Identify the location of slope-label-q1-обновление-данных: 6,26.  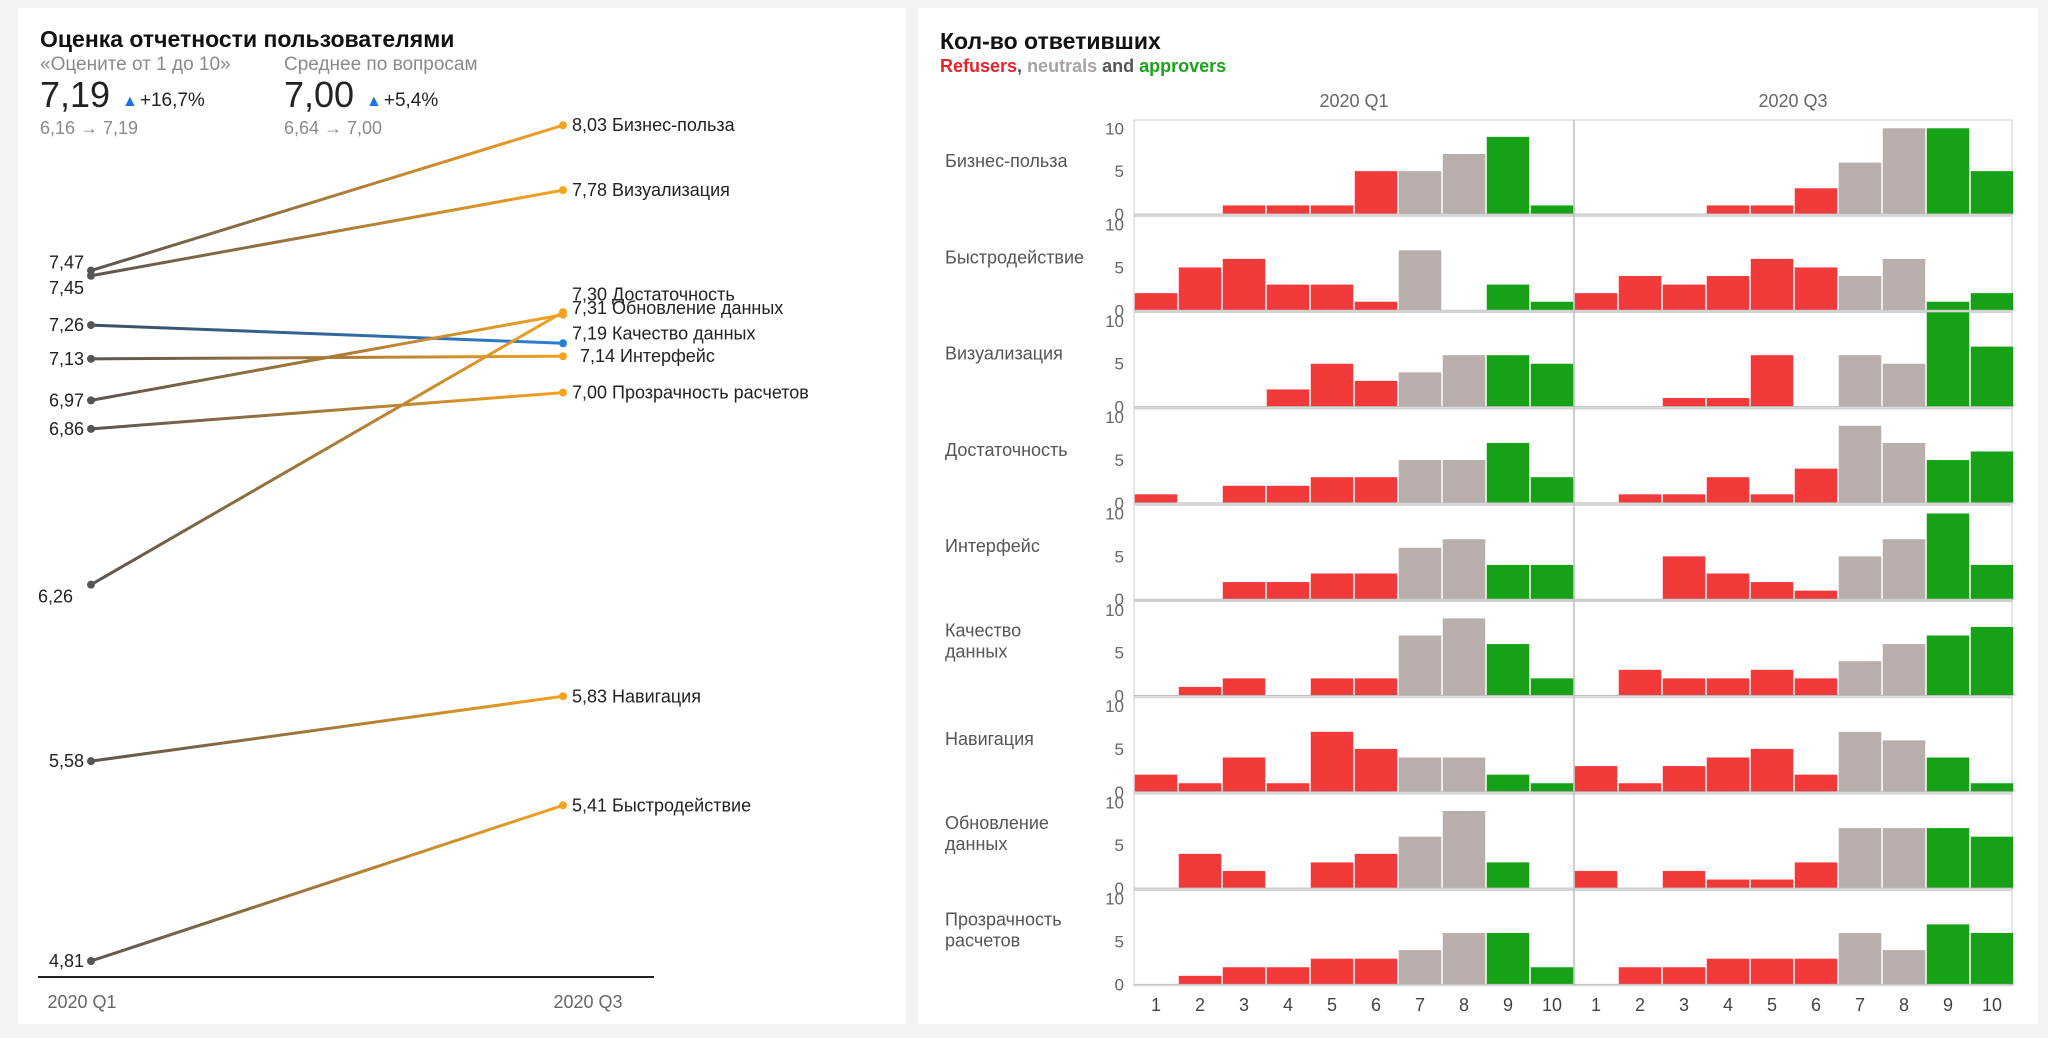
(55, 597).